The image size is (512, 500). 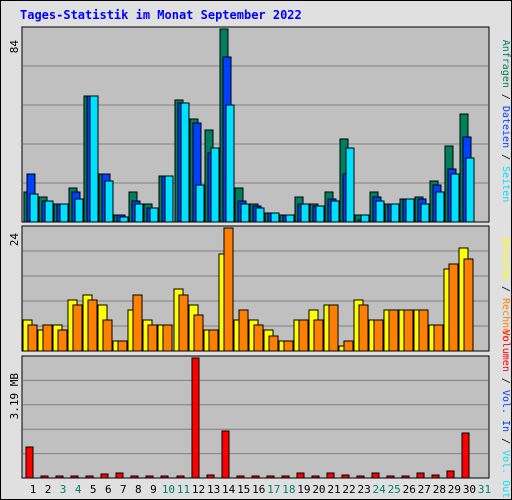 I want to click on x-tick-label: 5, so click(x=93, y=489).